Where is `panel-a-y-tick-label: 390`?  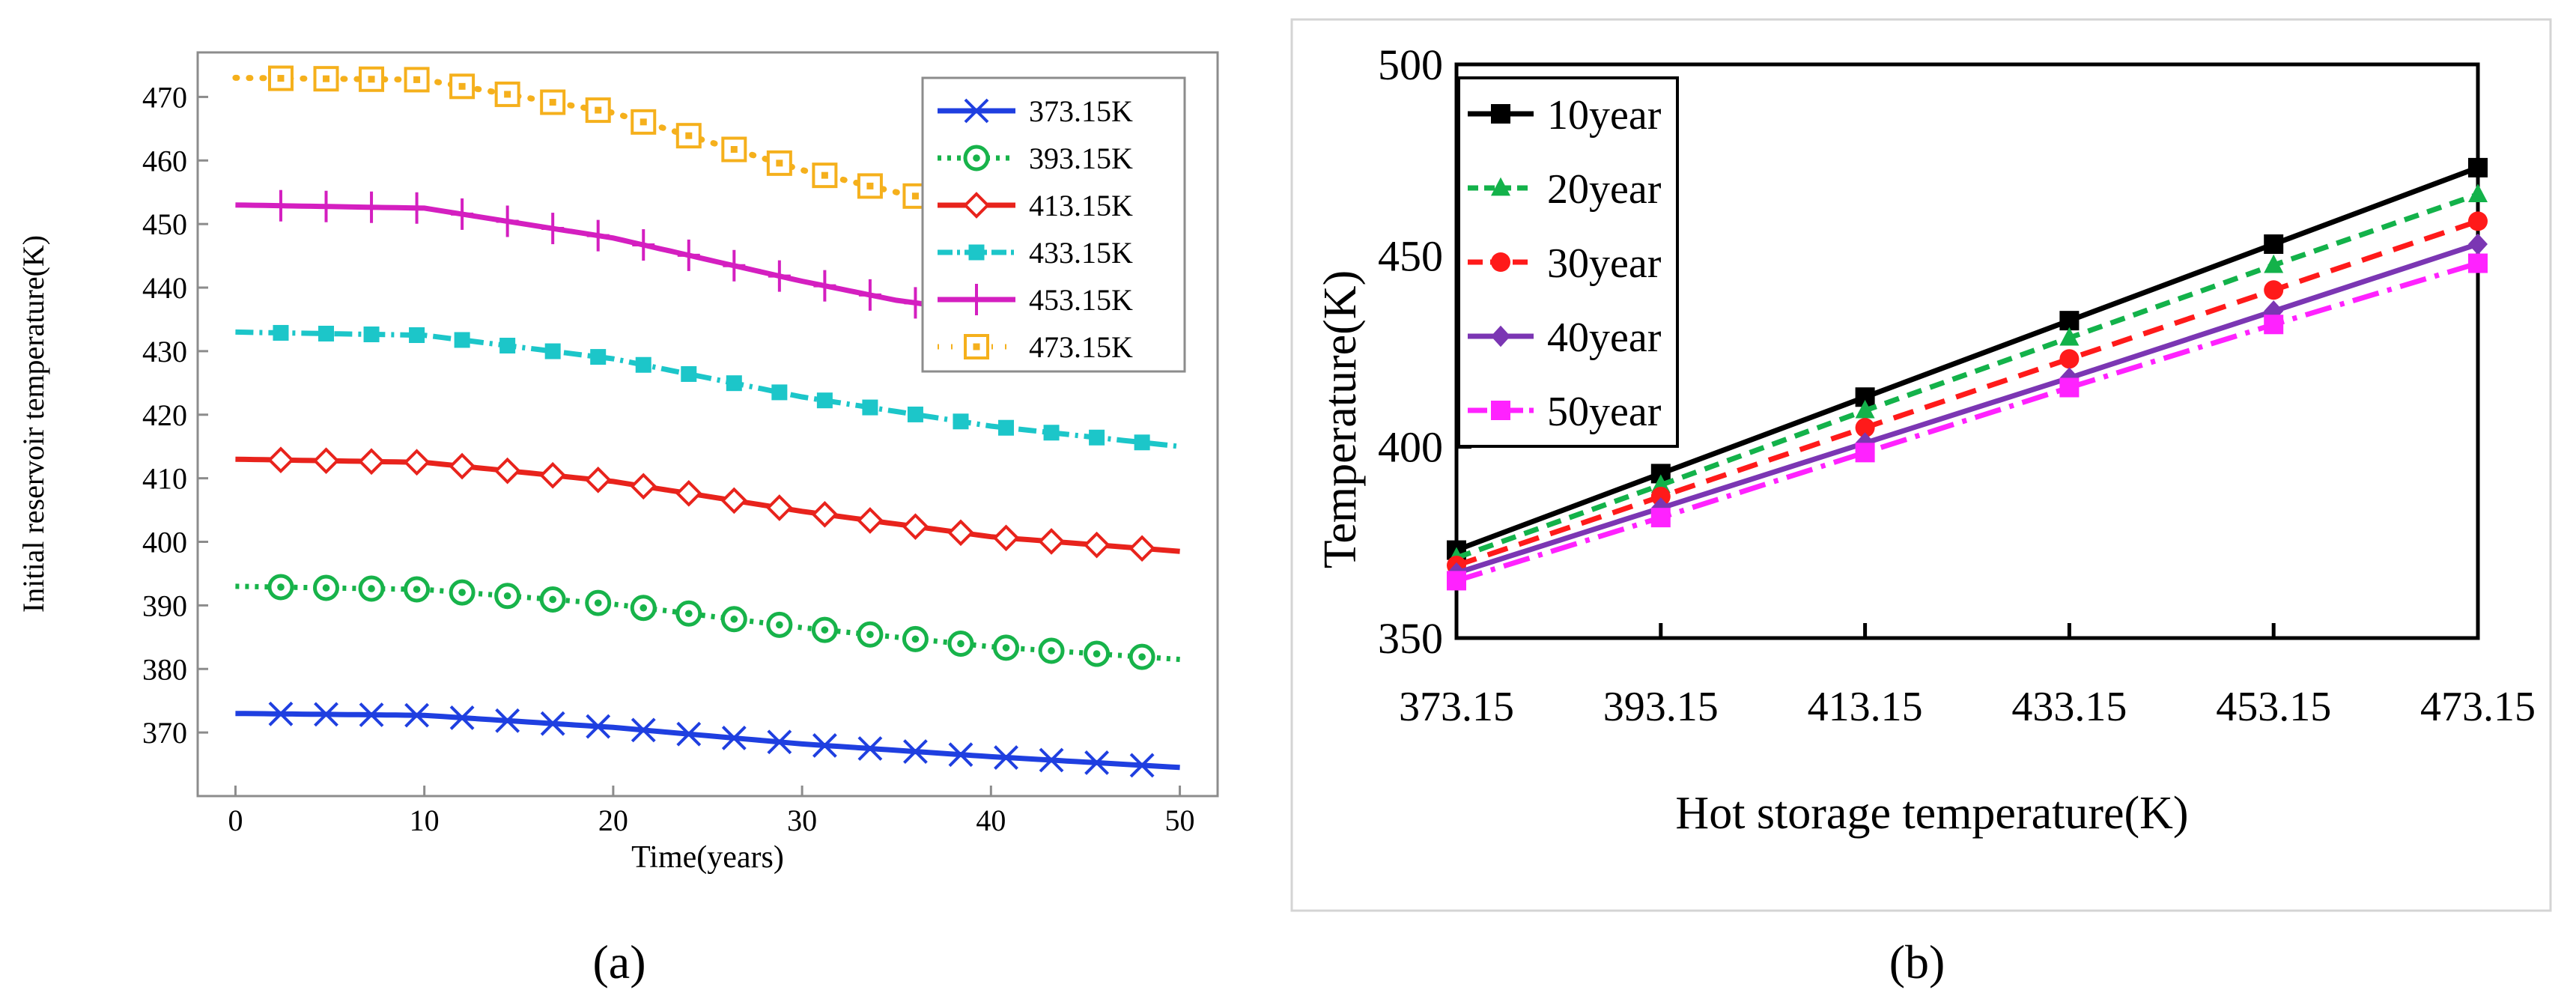
panel-a-y-tick-label: 390 is located at coordinates (164, 605).